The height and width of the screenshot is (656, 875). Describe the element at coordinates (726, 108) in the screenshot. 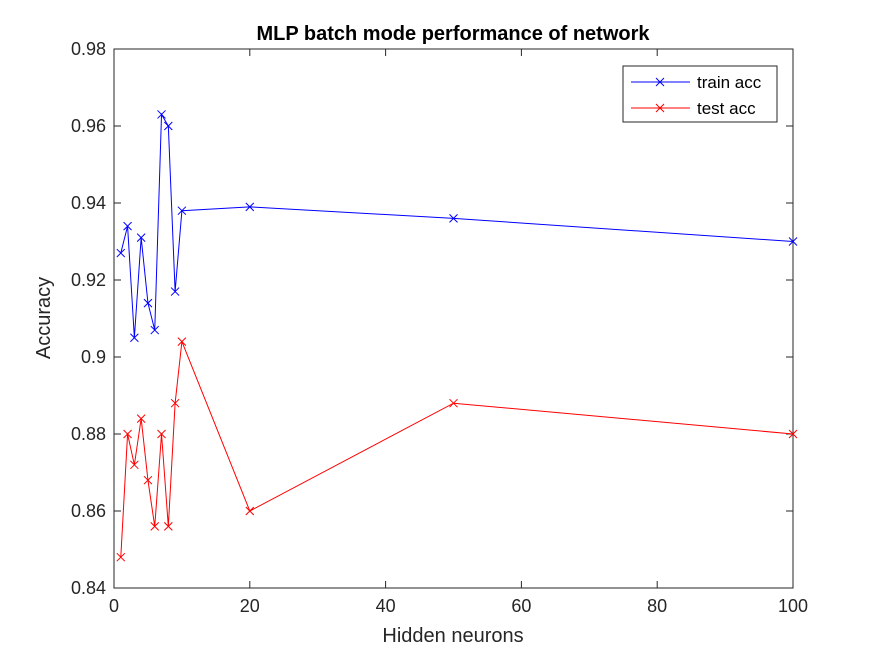

I see `legend-label-test-acc: test acc` at that location.